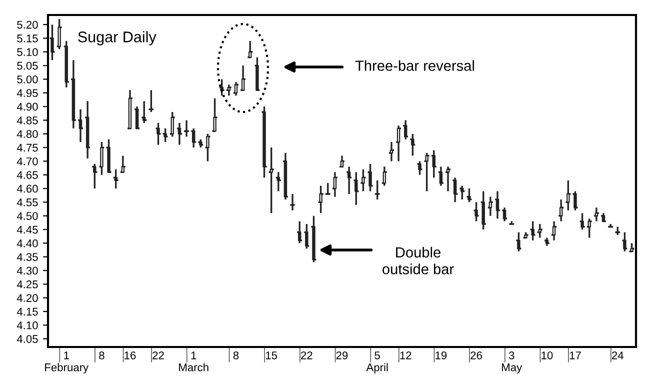  I want to click on y-tick-label: 4.65, so click(27, 175).